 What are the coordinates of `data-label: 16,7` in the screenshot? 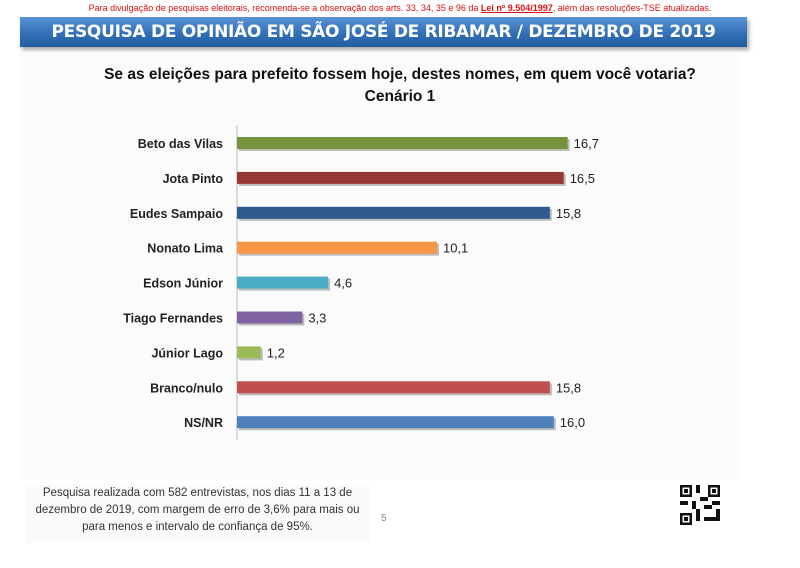 It's located at (586, 143).